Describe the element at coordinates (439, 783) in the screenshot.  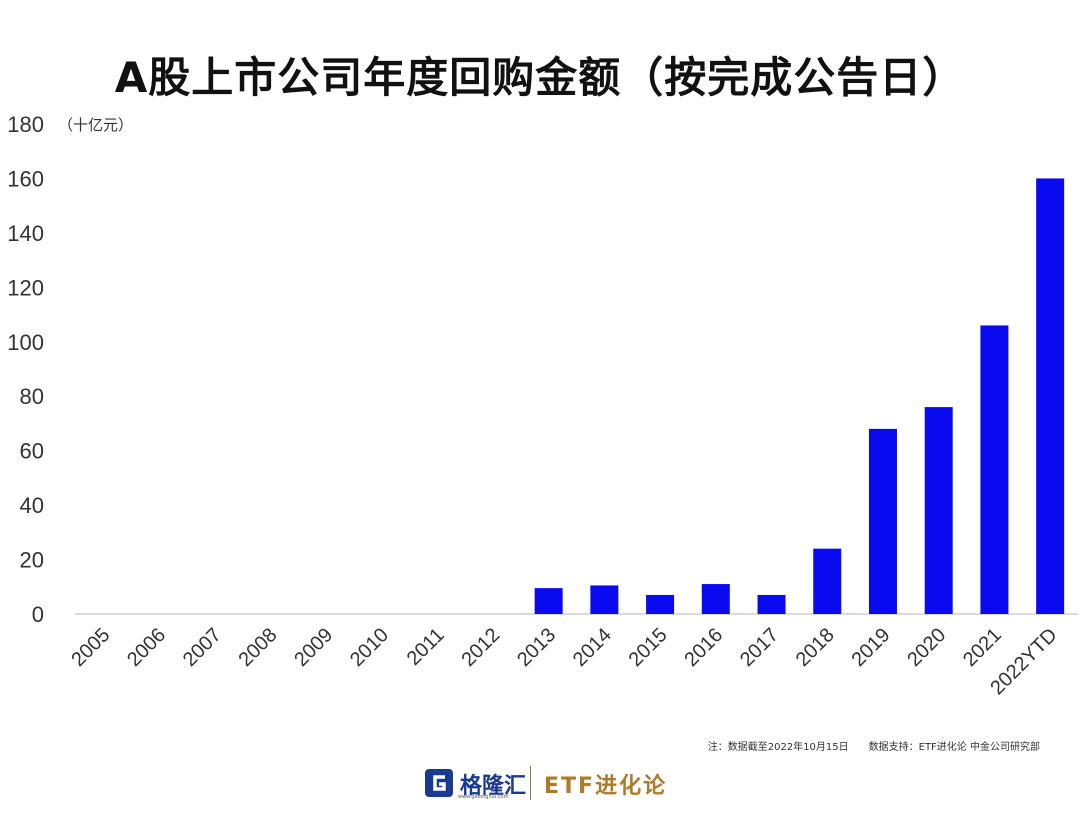
I see `gelonghui-logo-icon` at that location.